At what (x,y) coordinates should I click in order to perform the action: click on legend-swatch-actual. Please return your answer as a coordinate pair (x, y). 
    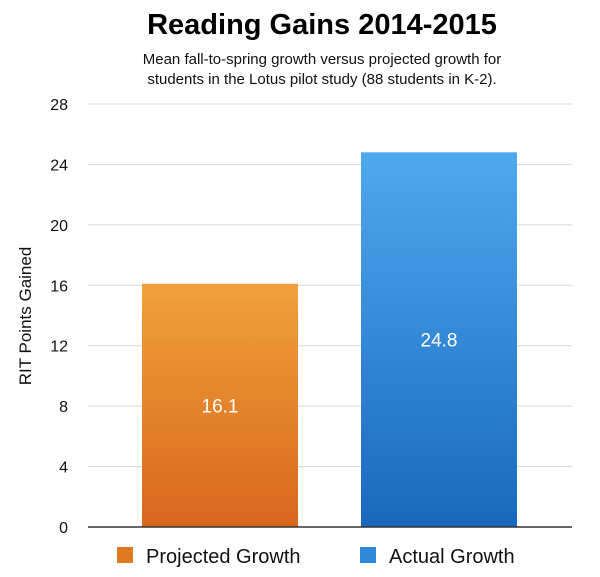
    Looking at the image, I should click on (368, 555).